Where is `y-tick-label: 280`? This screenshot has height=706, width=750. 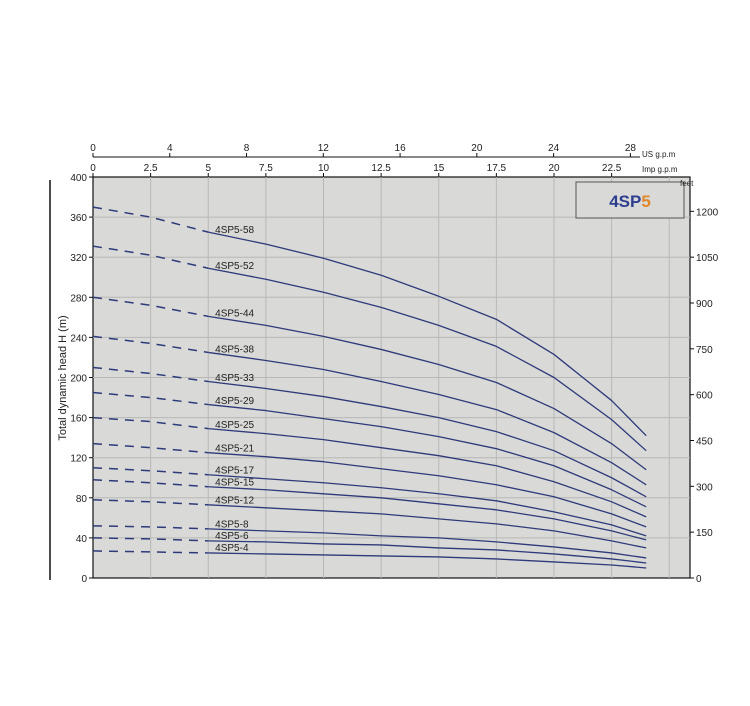
y-tick-label: 280 is located at coordinates (78, 298).